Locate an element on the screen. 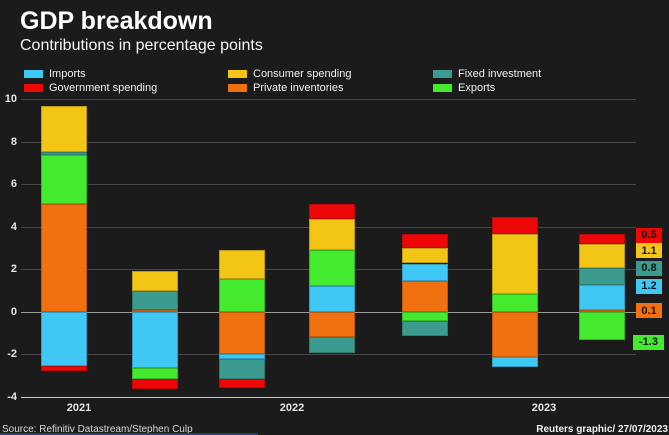 This screenshot has width=669, height=435. value-chip-government: 0.5 is located at coordinates (649, 235).